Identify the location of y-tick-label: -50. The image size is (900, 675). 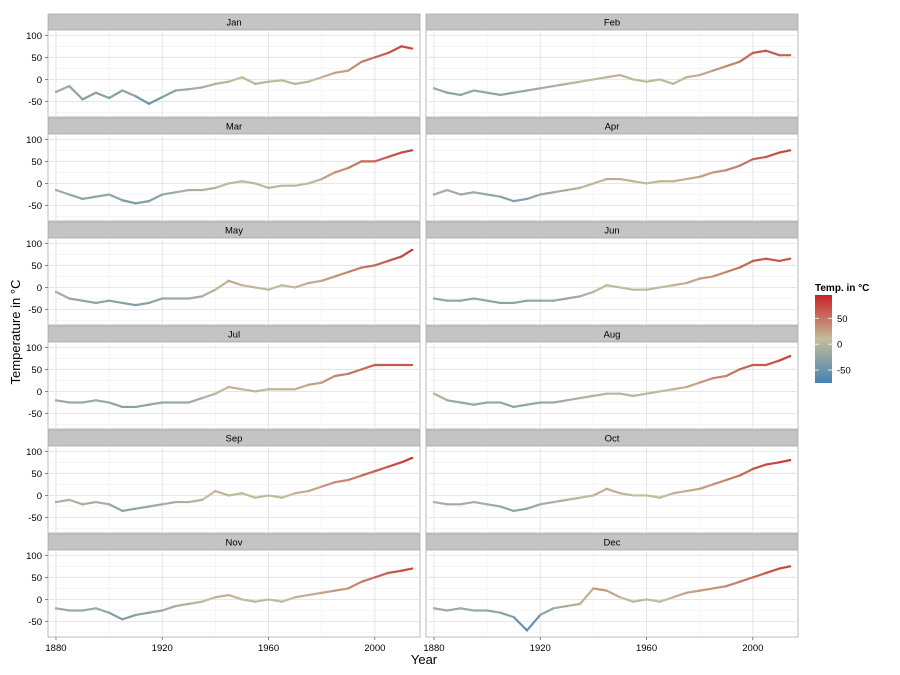
(35, 622).